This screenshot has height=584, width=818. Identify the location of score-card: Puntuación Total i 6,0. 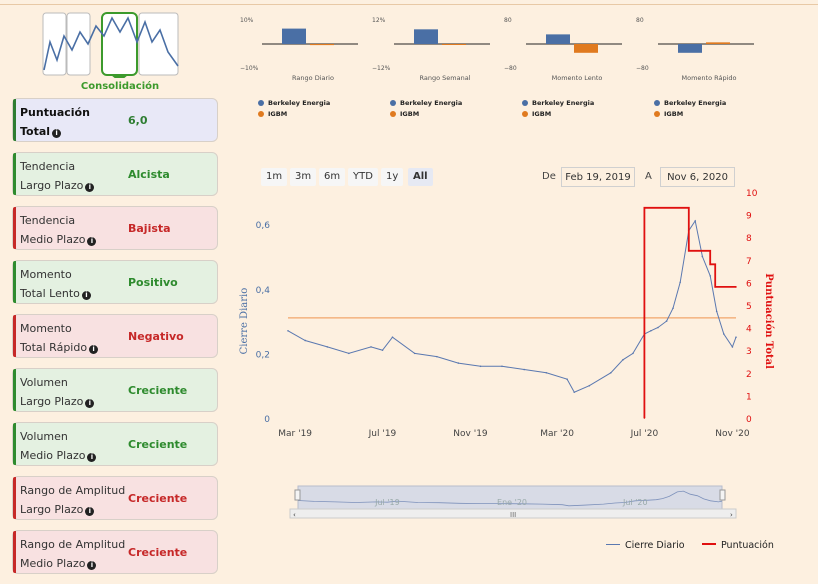
(115, 120).